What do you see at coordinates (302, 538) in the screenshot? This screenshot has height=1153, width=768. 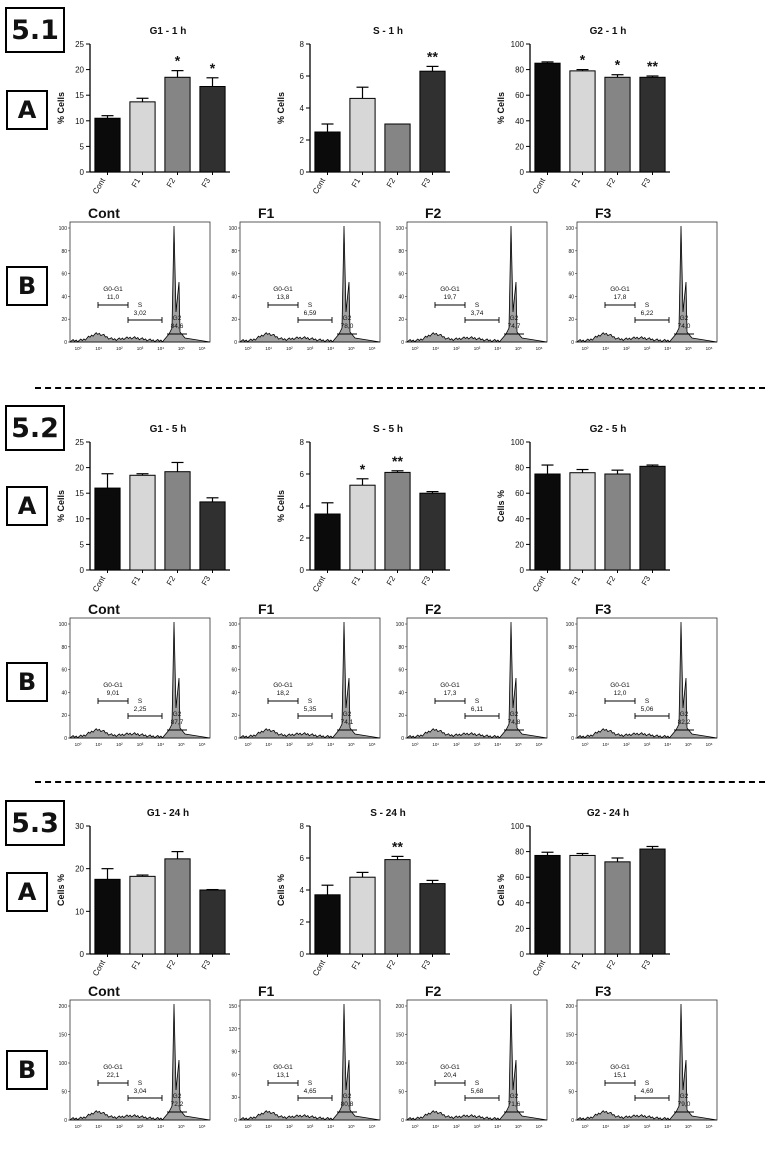 I see `y-tick-label: 2` at bounding box center [302, 538].